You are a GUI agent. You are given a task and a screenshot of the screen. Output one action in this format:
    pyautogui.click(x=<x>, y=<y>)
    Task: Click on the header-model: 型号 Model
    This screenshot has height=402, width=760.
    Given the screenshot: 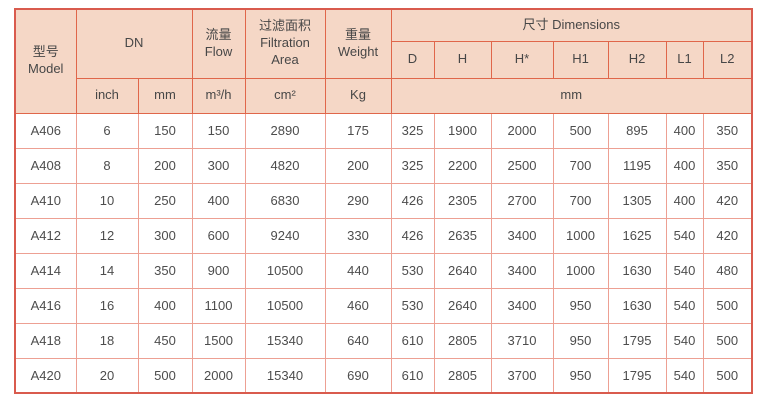 What is the action you would take?
    pyautogui.click(x=45, y=61)
    